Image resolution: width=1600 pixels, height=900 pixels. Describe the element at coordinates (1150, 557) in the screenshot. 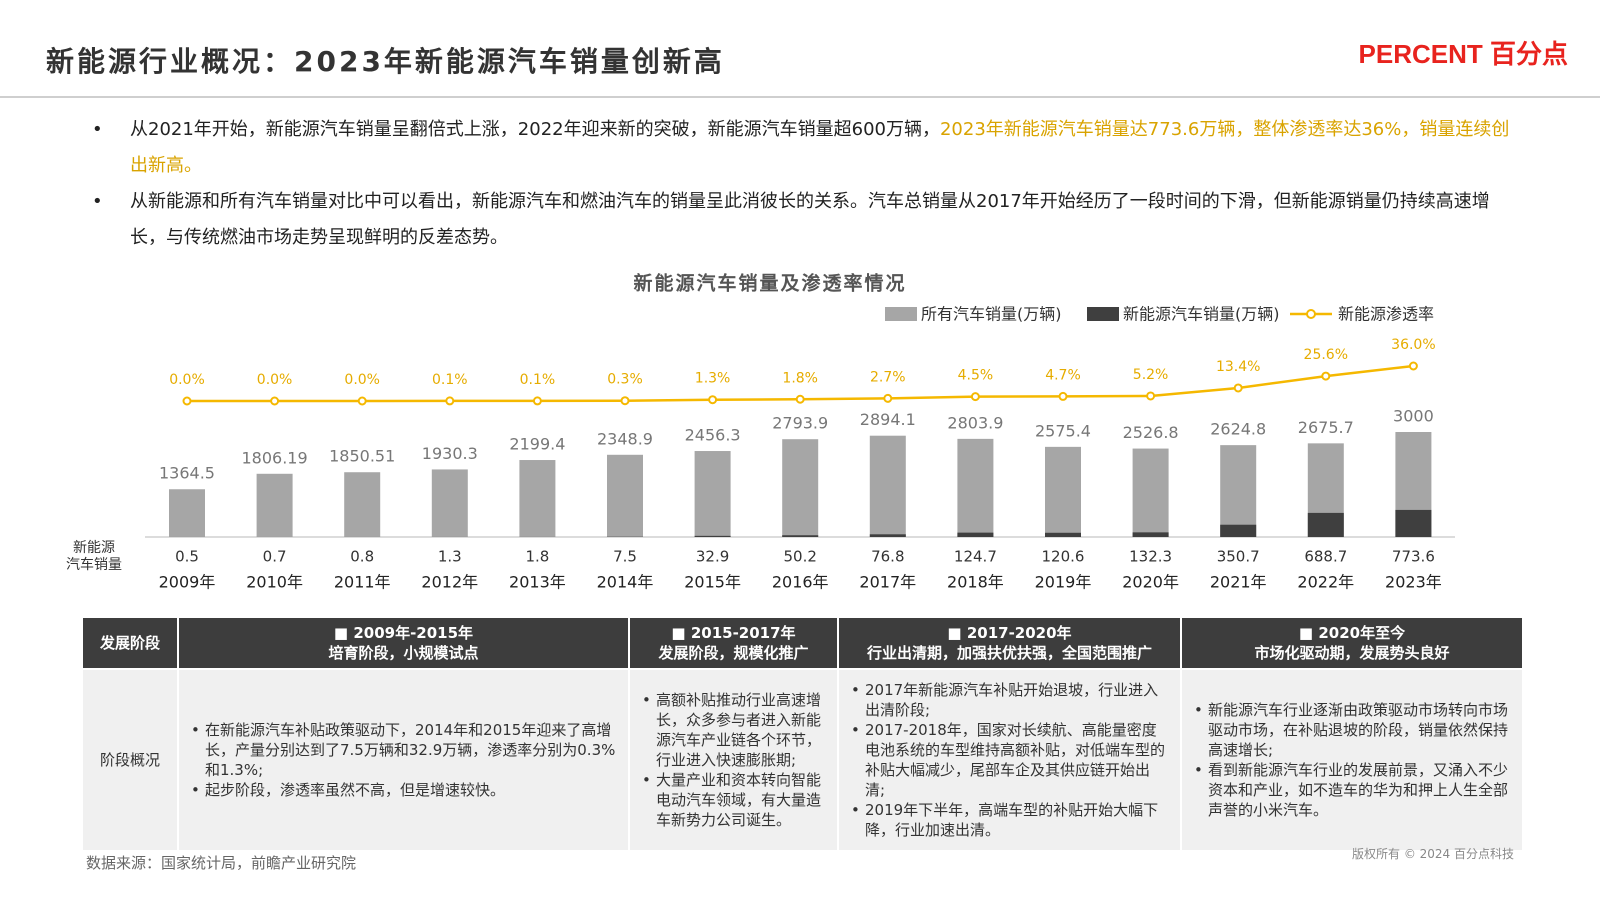

I see `nev-label: 132.3` at that location.